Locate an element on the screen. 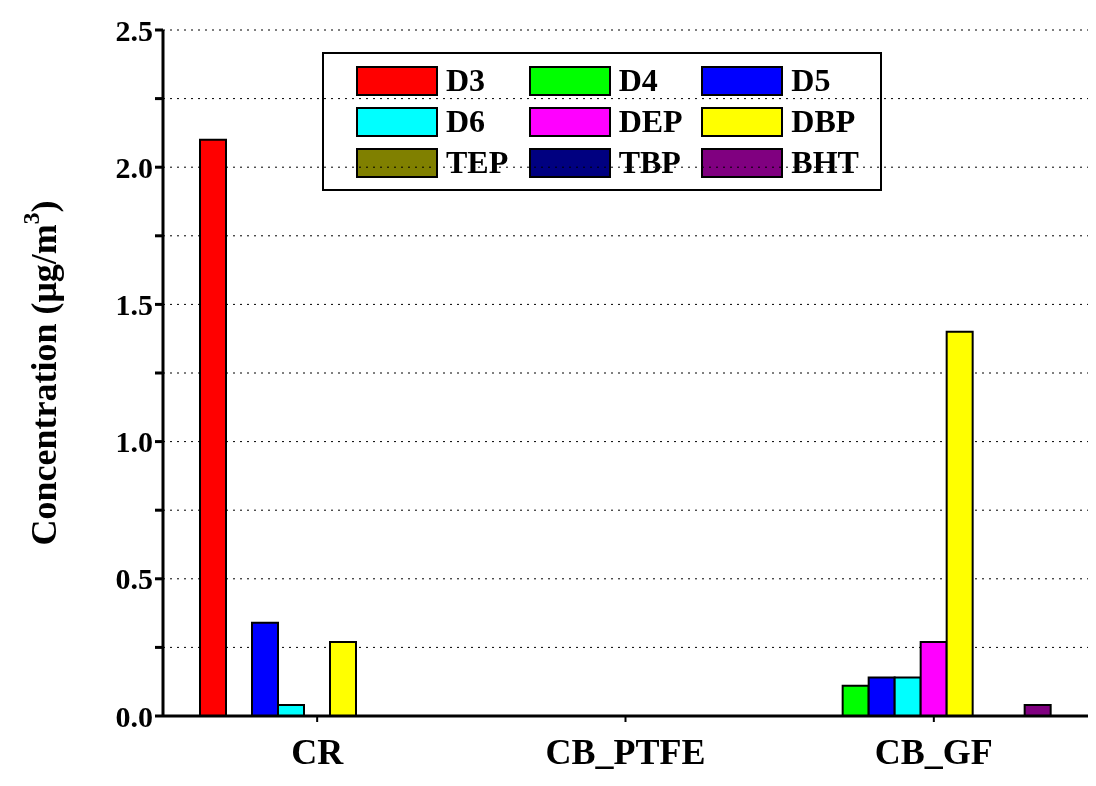 The image size is (1096, 786). legend-label: D3 is located at coordinates (466, 80).